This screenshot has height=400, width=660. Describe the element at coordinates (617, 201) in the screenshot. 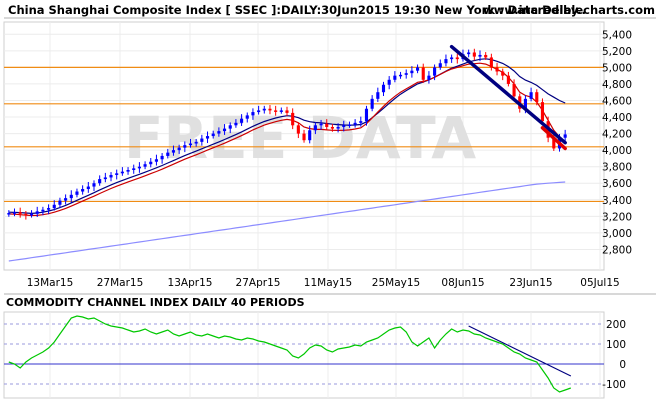

I see `price-tick-label: 3,400` at that location.